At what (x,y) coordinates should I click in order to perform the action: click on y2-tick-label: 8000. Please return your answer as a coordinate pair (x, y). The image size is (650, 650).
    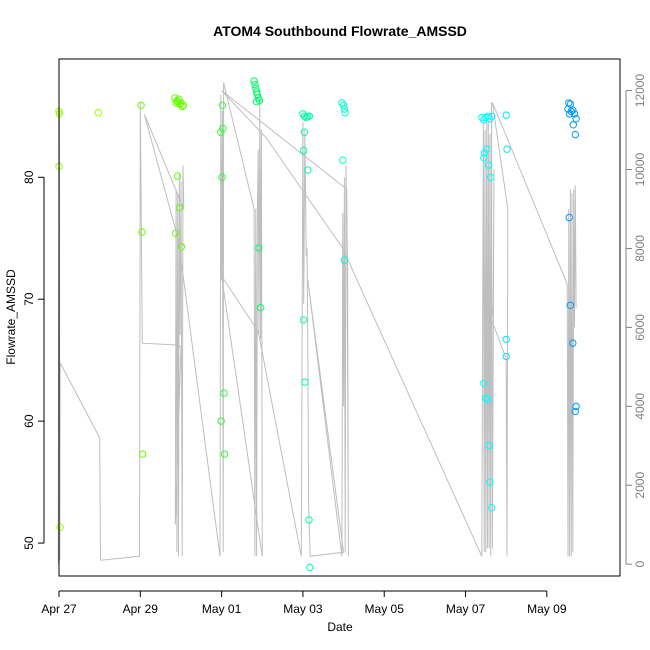
    Looking at the image, I should click on (640, 248).